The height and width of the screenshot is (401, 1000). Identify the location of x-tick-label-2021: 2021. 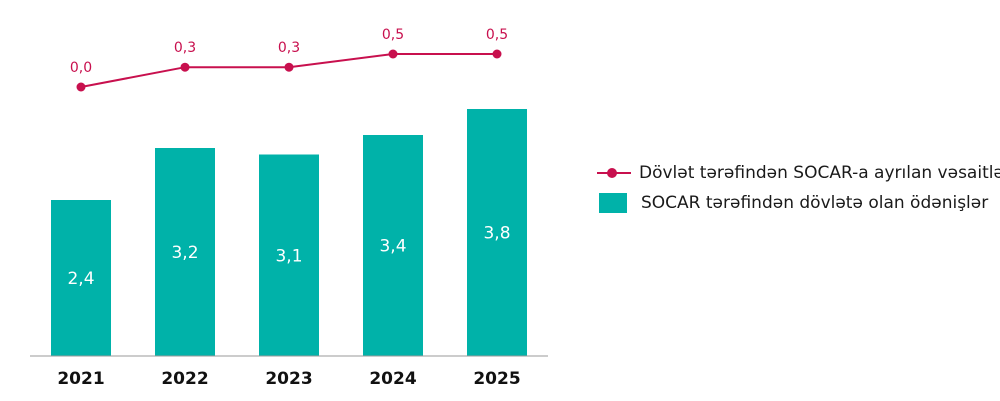
(80, 379).